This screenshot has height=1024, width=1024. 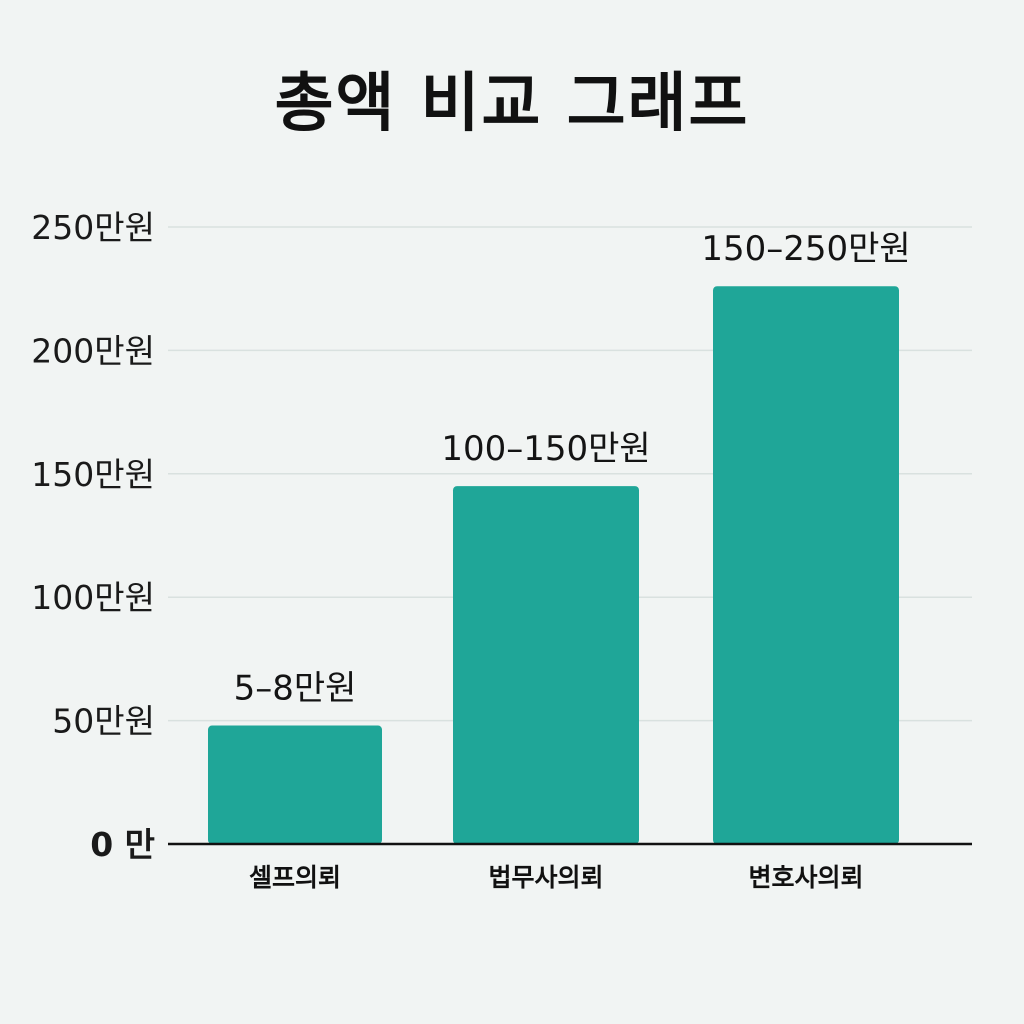 What do you see at coordinates (122, 844) in the screenshot?
I see `y-tick-label: 0 만` at bounding box center [122, 844].